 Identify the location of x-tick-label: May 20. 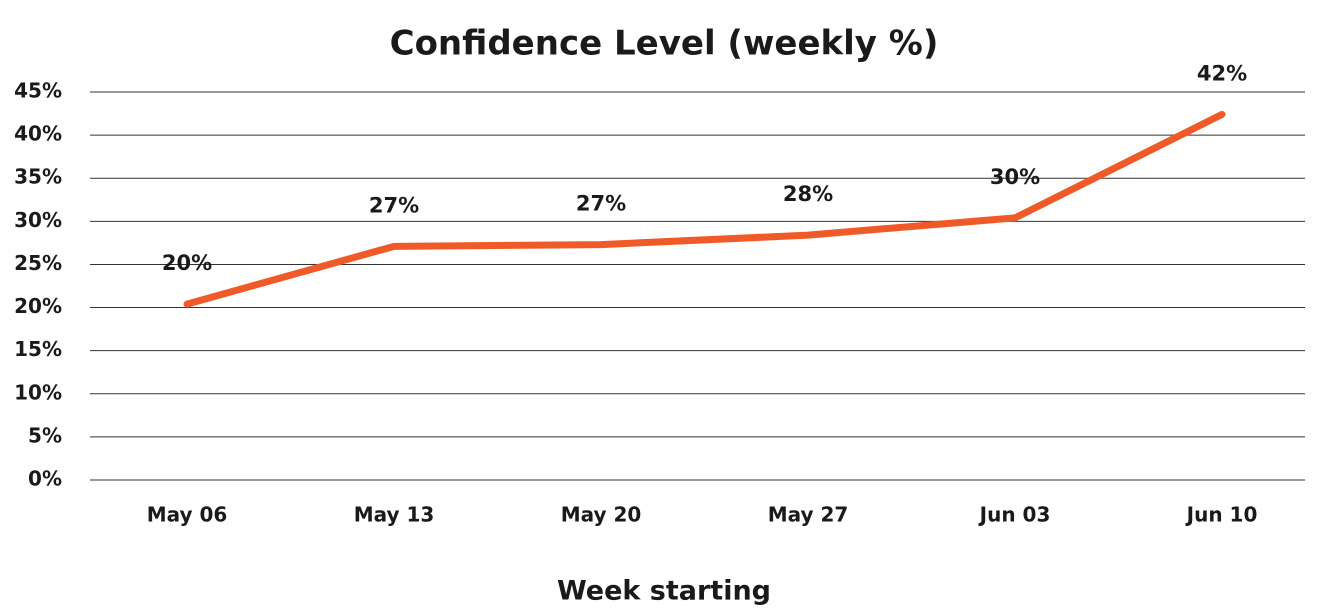
(601, 515).